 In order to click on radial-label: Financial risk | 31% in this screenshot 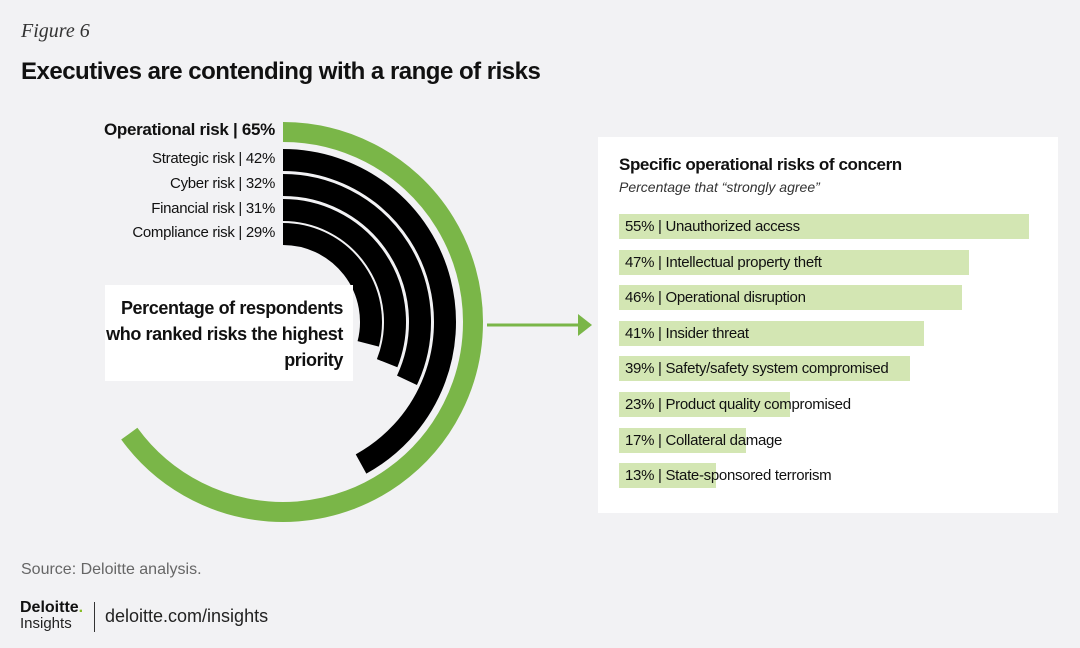, I will do `click(213, 208)`.